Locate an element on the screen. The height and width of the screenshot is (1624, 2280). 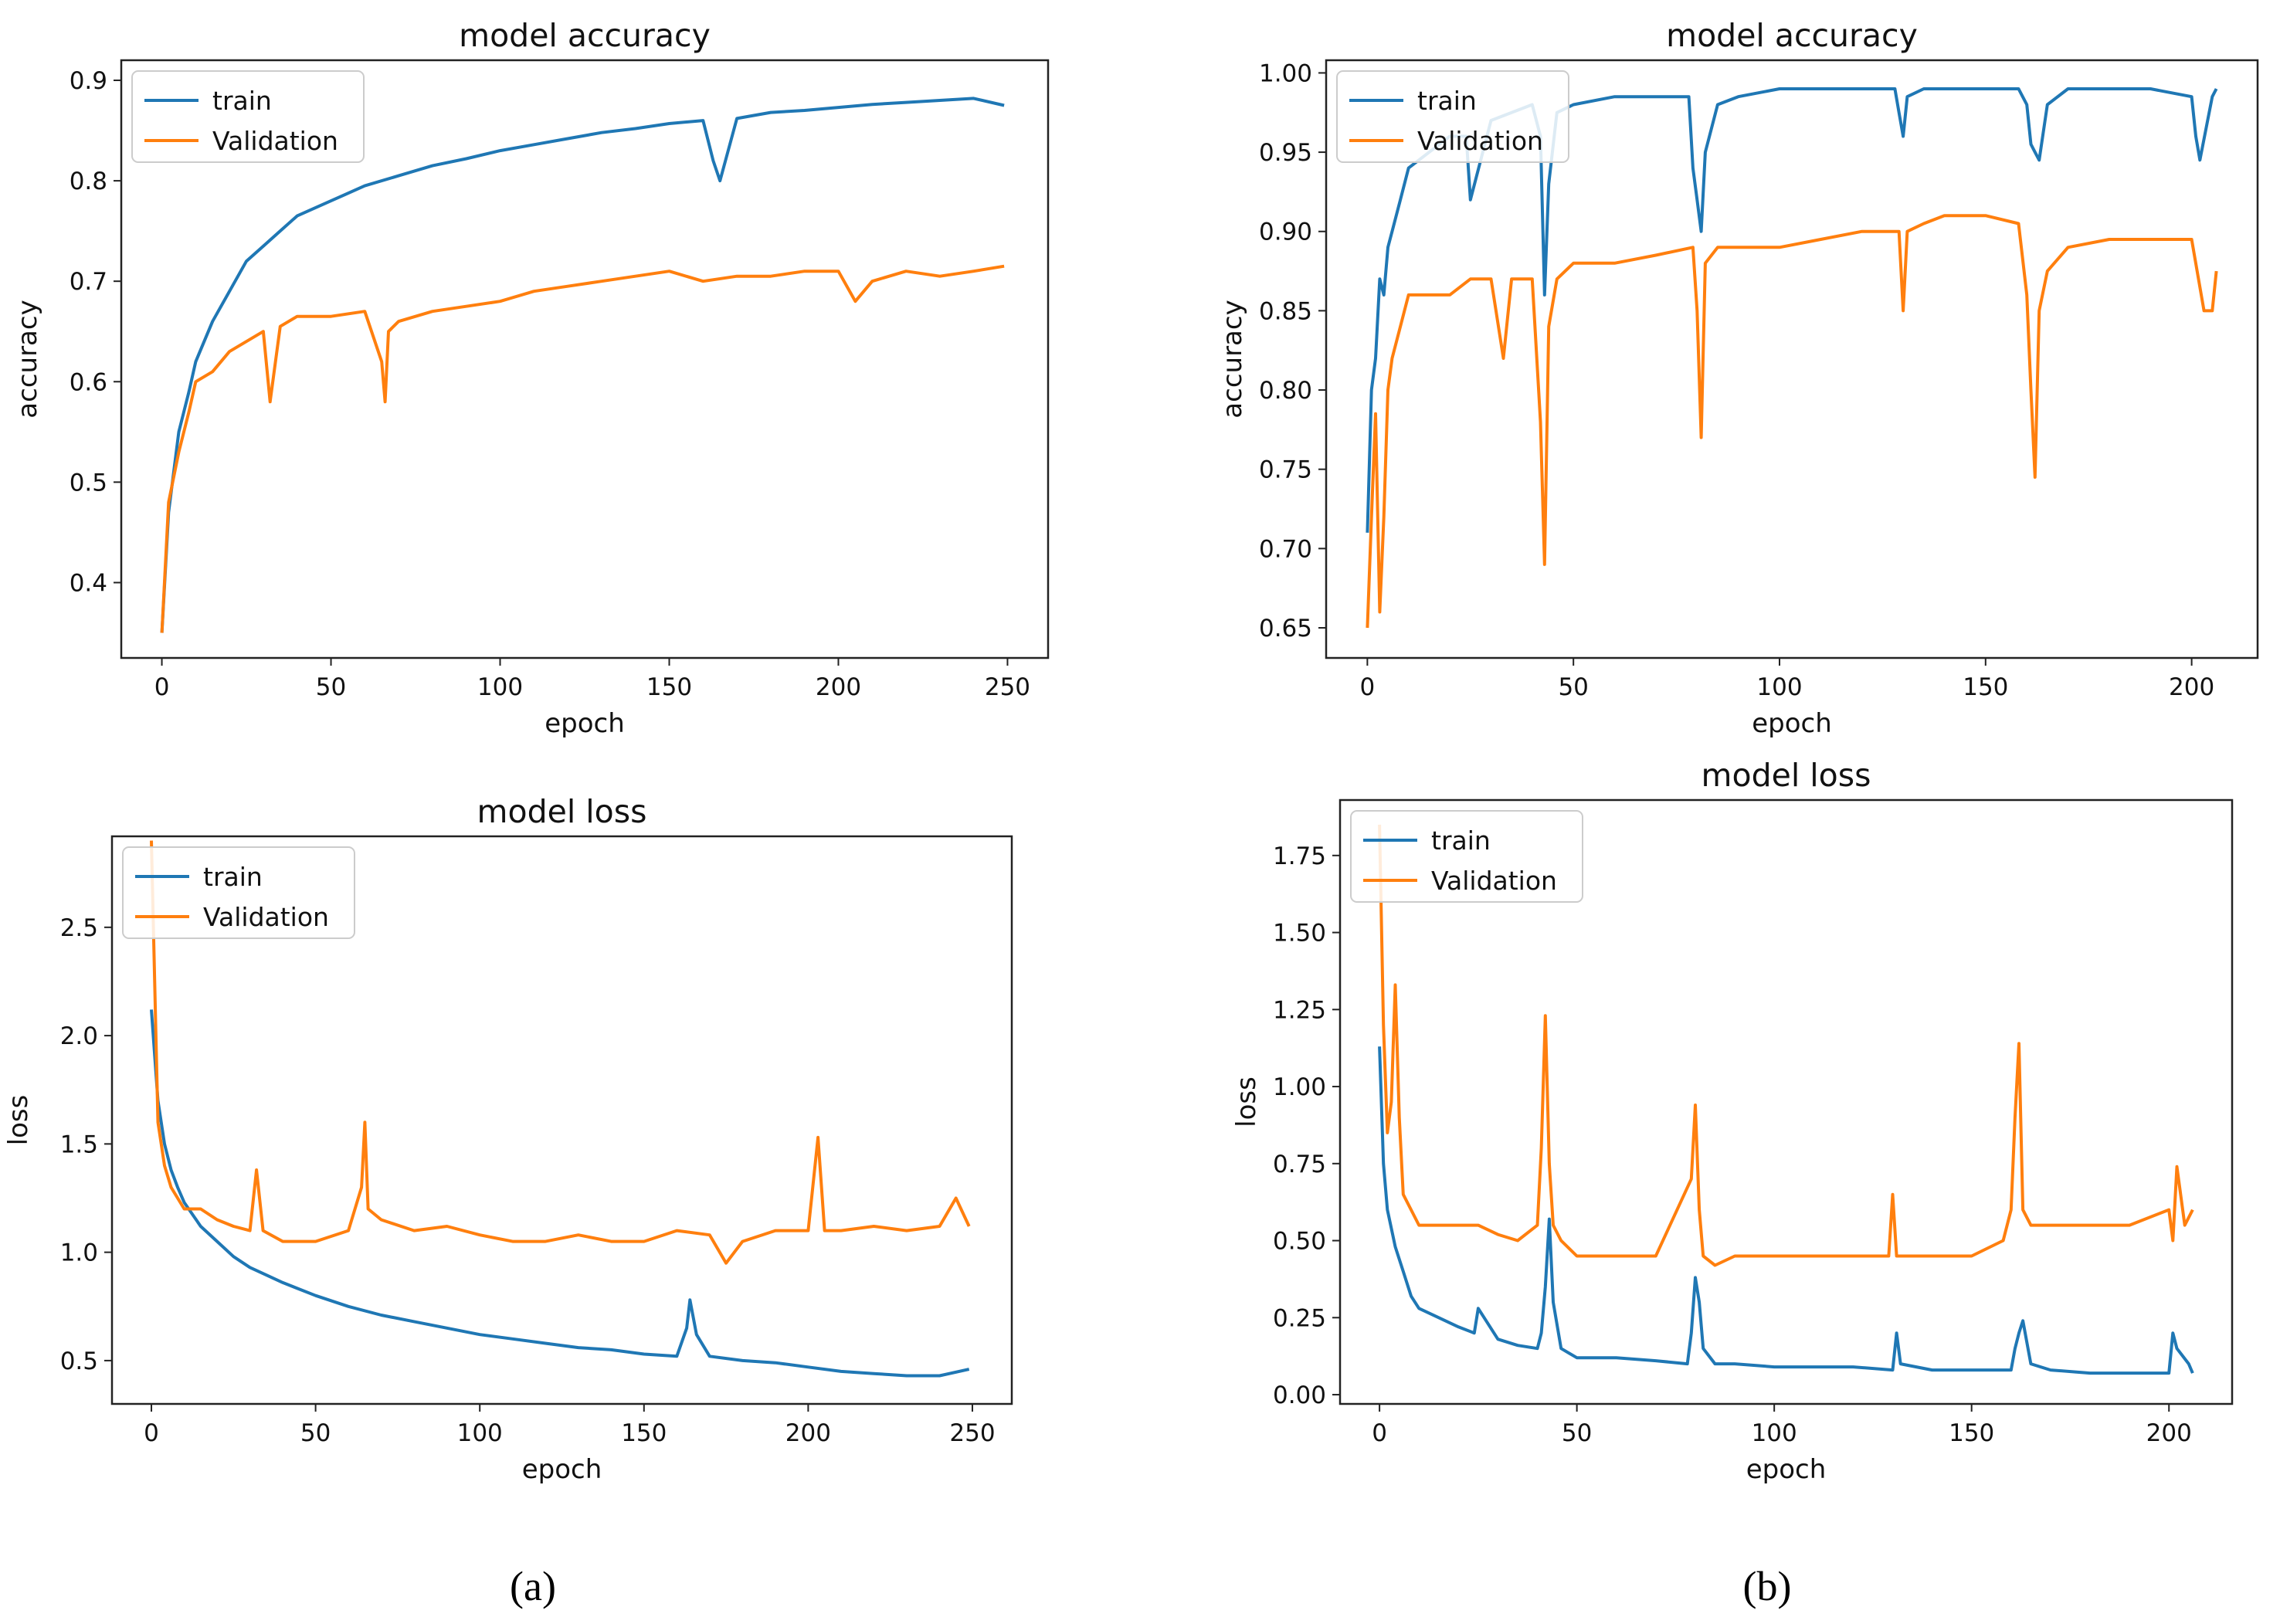
y-tick-label: 1.50 is located at coordinates (1299, 934).